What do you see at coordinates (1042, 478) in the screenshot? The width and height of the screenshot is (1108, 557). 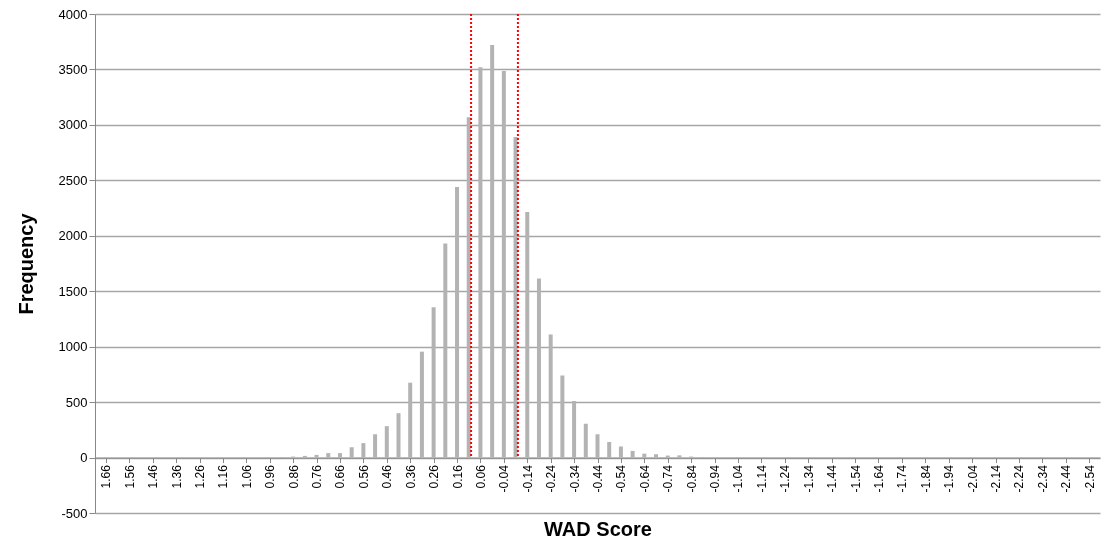 I see `x-tick-label: -2.34` at bounding box center [1042, 478].